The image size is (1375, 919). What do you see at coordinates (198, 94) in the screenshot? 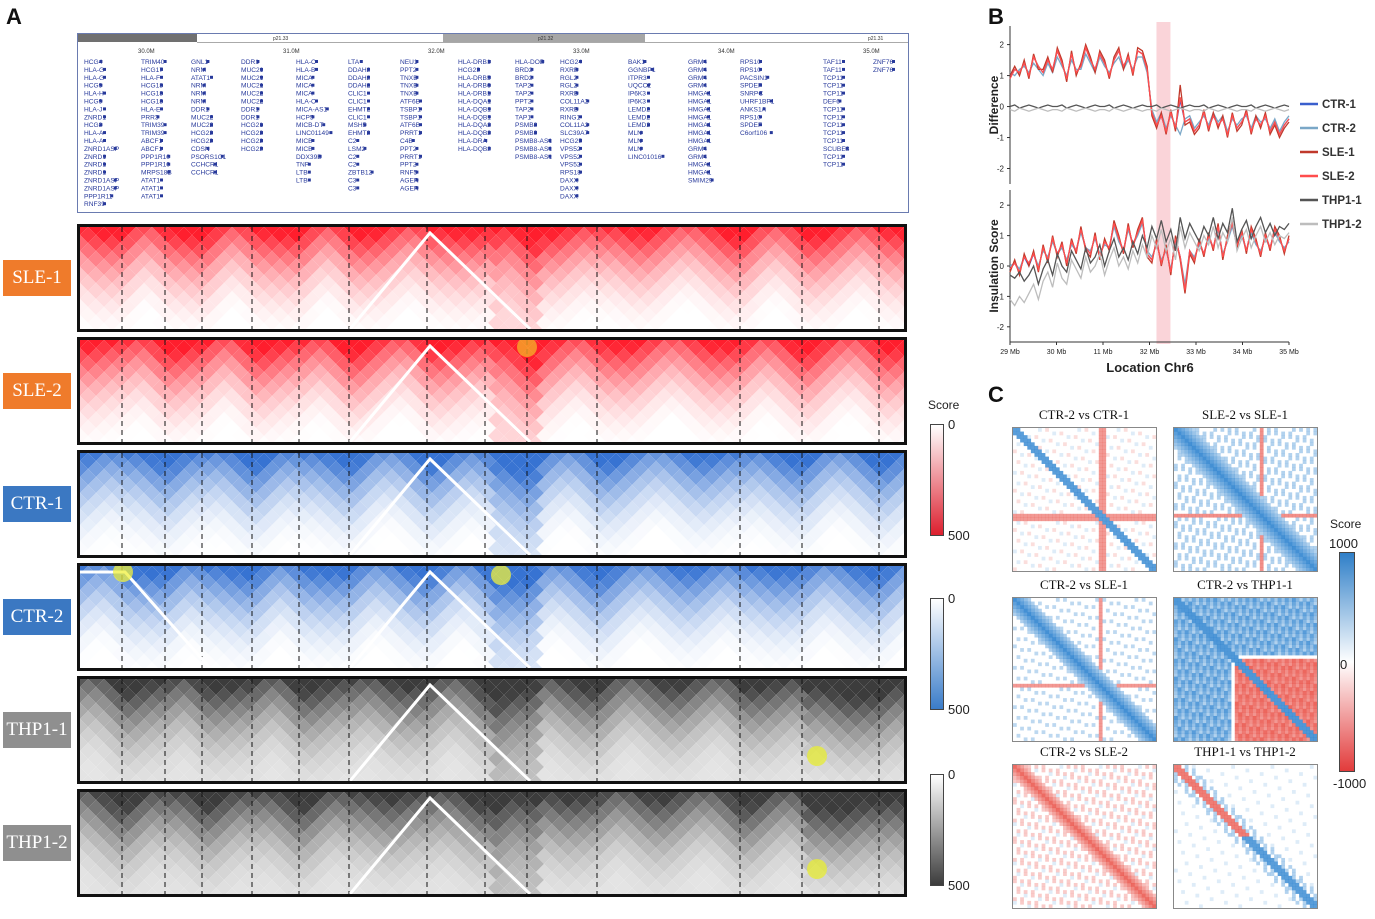
I see `gene-name: NRM` at bounding box center [198, 94].